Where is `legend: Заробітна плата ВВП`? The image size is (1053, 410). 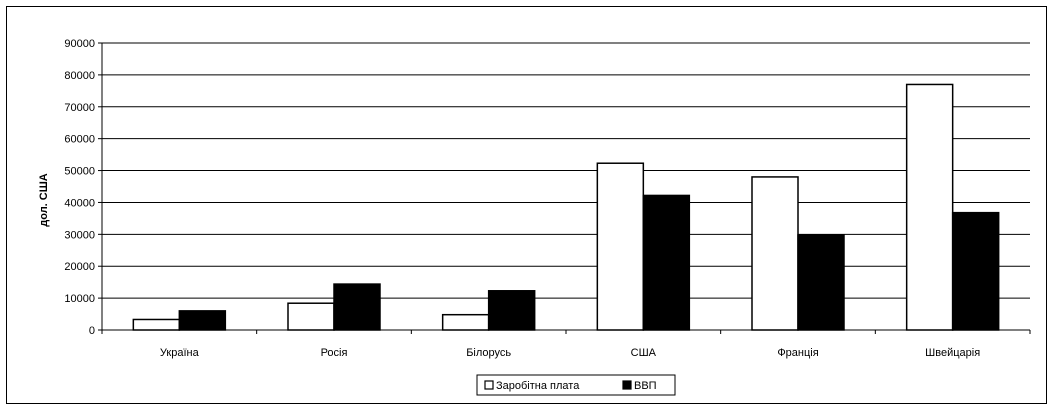
legend: Заробітна плата ВВП is located at coordinates (576, 385).